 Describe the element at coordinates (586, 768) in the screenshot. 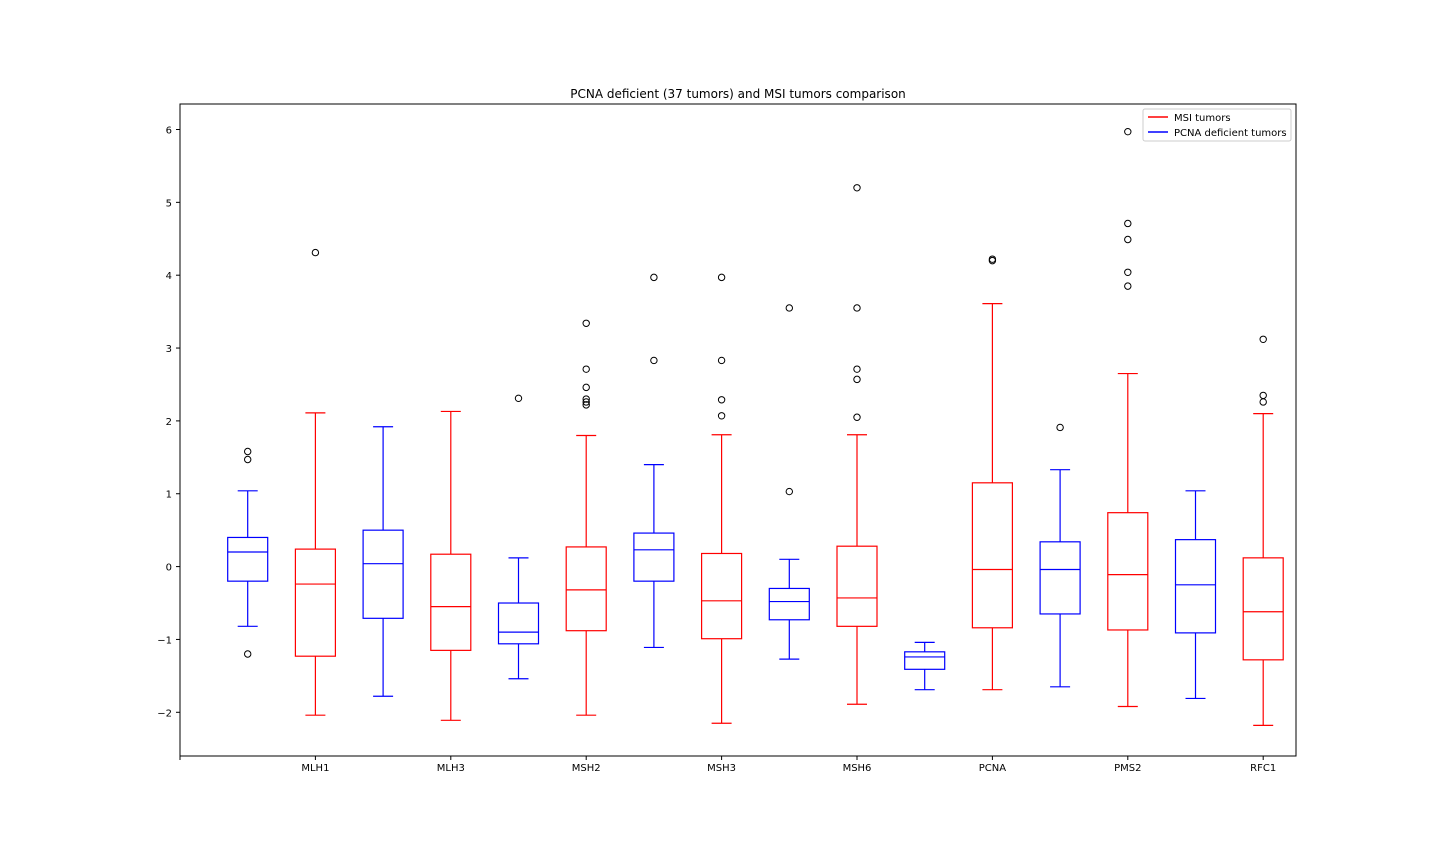

I see `x-tick-label: MSH2` at that location.